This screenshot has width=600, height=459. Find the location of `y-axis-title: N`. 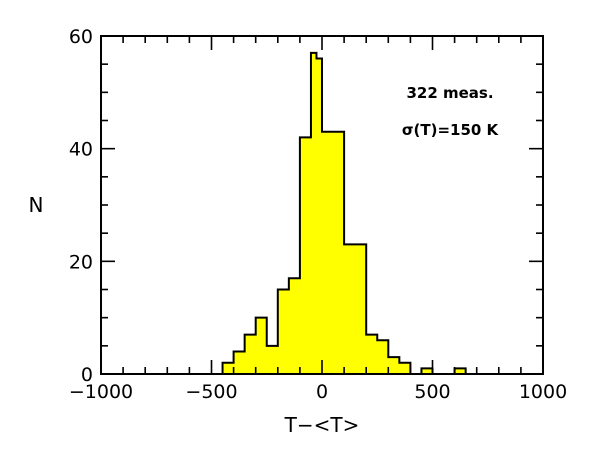

y-axis-title: N is located at coordinates (36, 205).